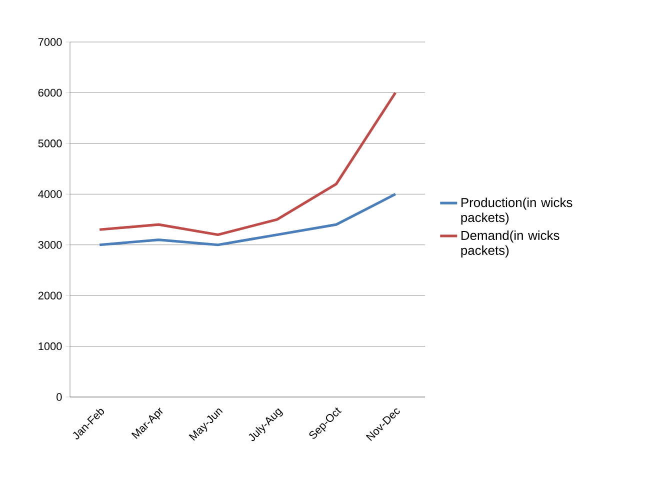 Image resolution: width=659 pixels, height=486 pixels. What do you see at coordinates (50, 92) in the screenshot?
I see `y-tick-label: 6000` at bounding box center [50, 92].